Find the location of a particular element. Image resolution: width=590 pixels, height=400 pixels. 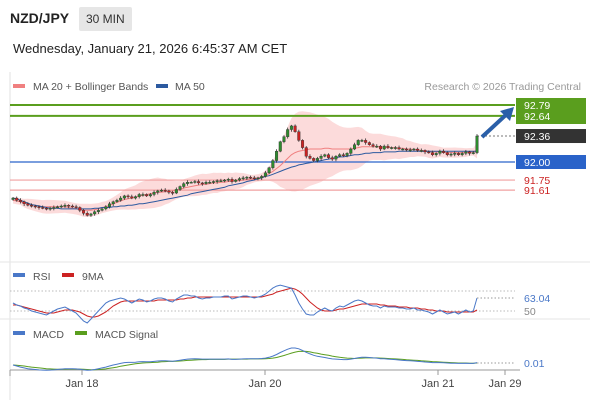

level-label-9161: 91.61 is located at coordinates (537, 191).